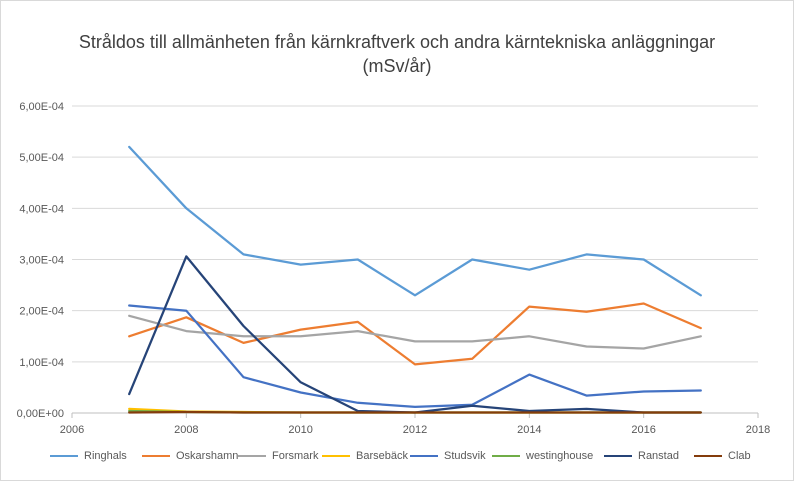  I want to click on x-tick-labels: 2006 2008 2010 2012 2014 2016 2018, so click(415, 430).